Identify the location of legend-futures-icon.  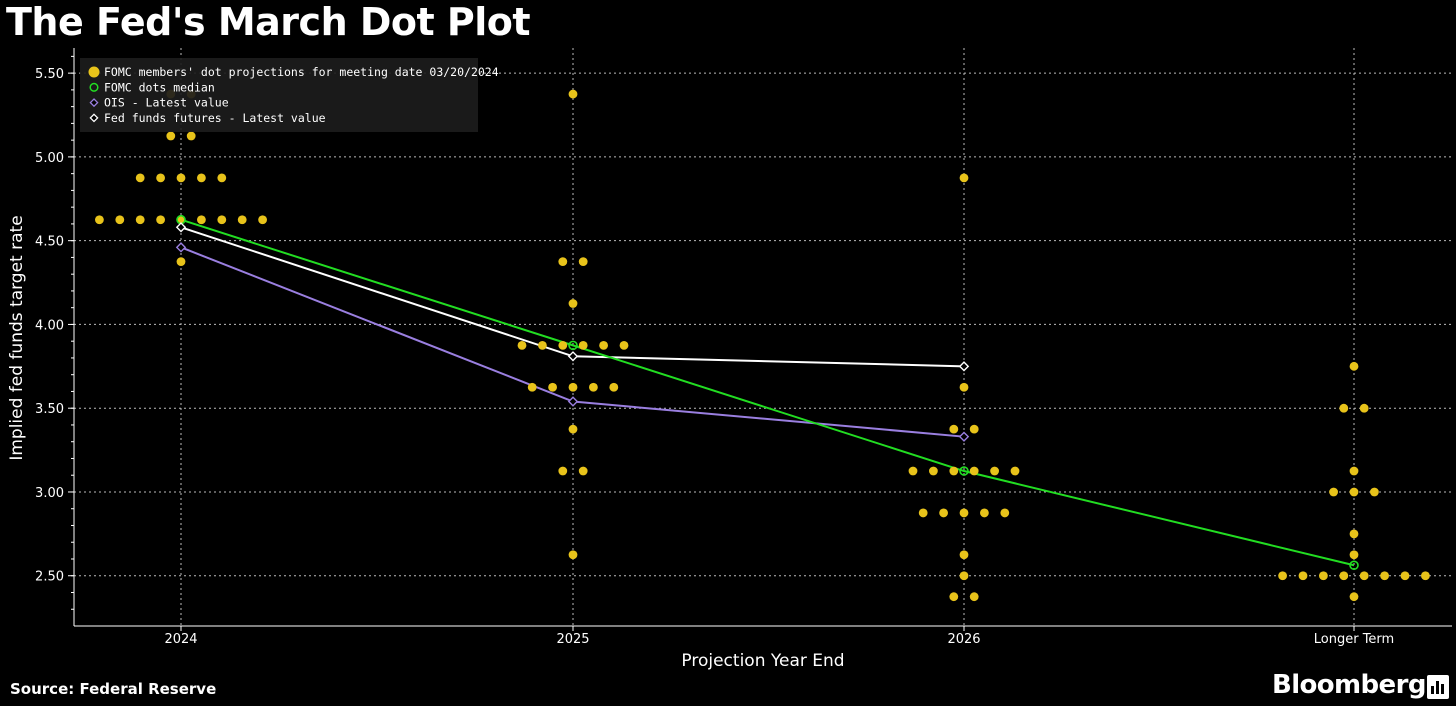
(94, 118).